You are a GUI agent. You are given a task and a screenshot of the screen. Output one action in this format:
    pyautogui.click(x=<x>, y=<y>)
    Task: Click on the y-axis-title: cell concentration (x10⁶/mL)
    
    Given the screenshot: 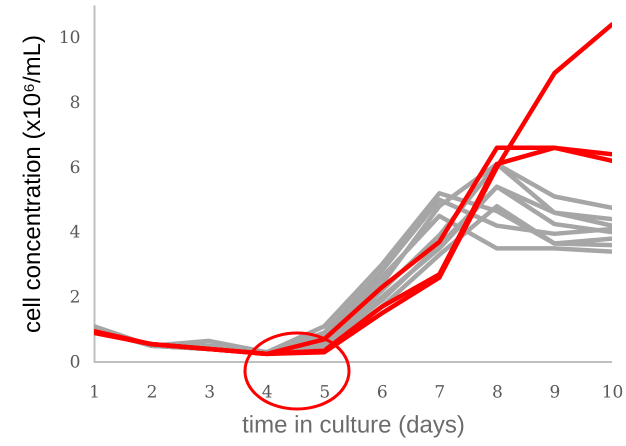 What is the action you would take?
    pyautogui.click(x=32, y=184)
    